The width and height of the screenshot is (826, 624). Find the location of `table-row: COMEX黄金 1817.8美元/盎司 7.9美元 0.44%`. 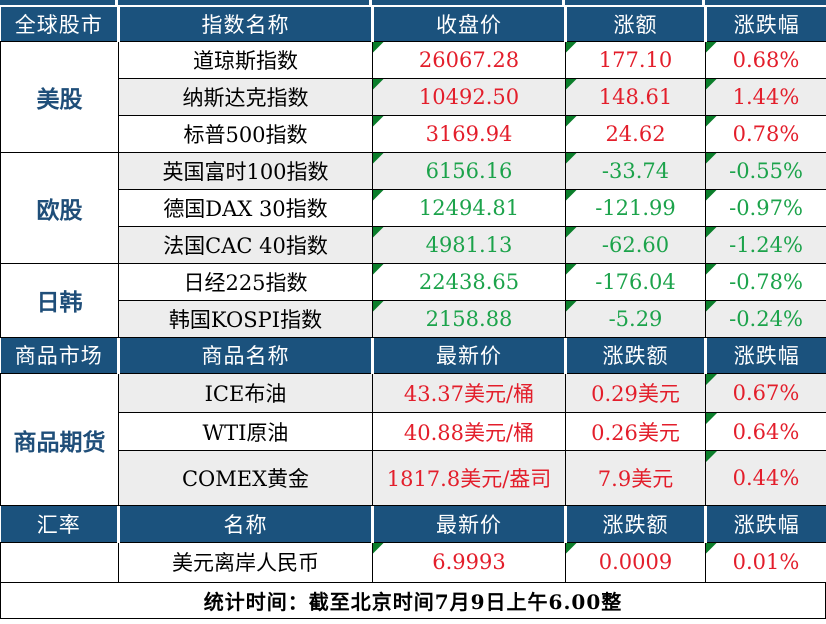

table-row: COMEX黄金 1817.8美元/盎司 7.9美元 0.44% is located at coordinates (413, 478).